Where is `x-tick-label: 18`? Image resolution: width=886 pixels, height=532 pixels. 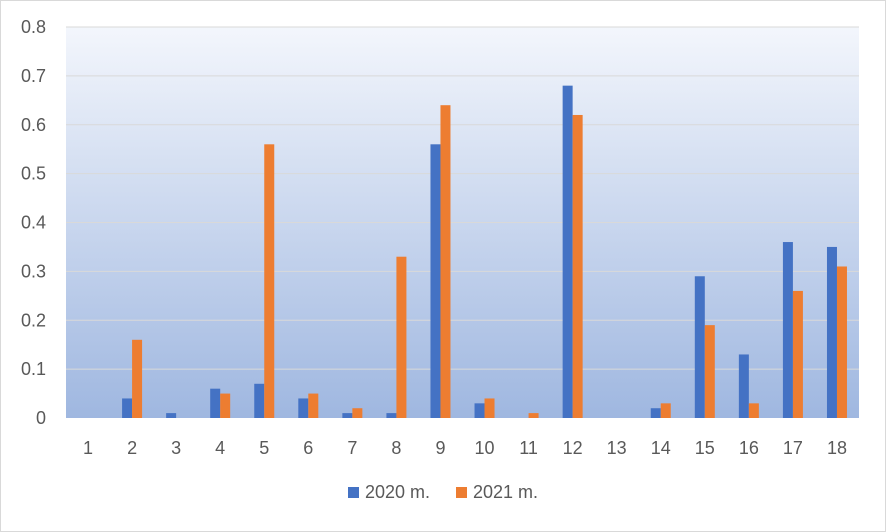 x-tick-label: 18 is located at coordinates (837, 448).